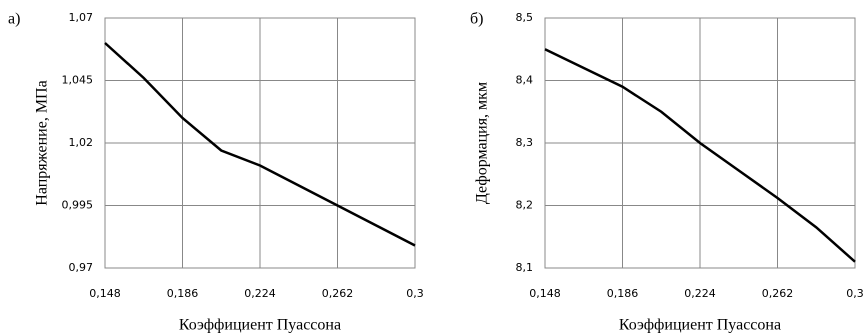  I want to click on y-axis-label: Напряжение, МПа, so click(42, 142).